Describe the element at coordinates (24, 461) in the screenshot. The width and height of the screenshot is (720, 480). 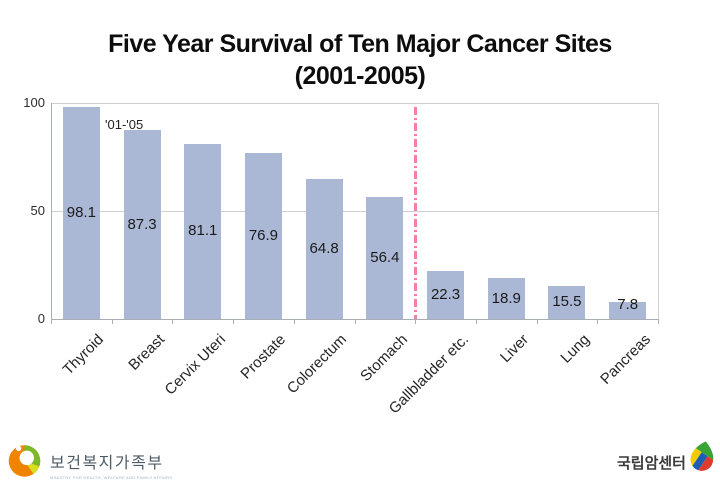
I see `mohw-swirl-icon` at that location.